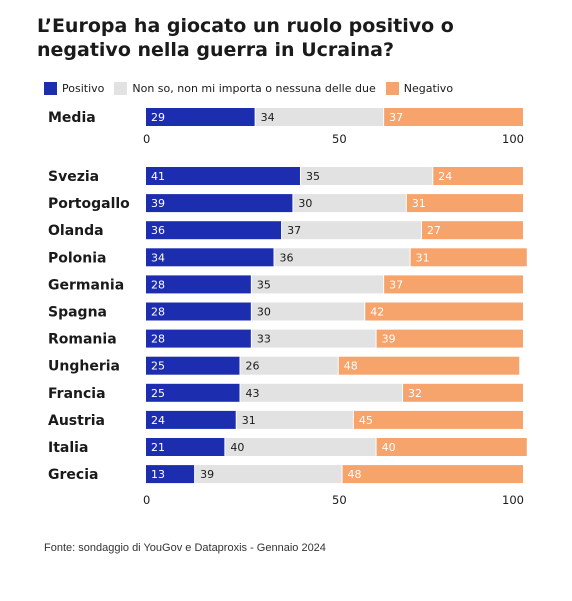 This screenshot has width=572, height=601. I want to click on data-label-positivo-olanda: 36, so click(158, 230).